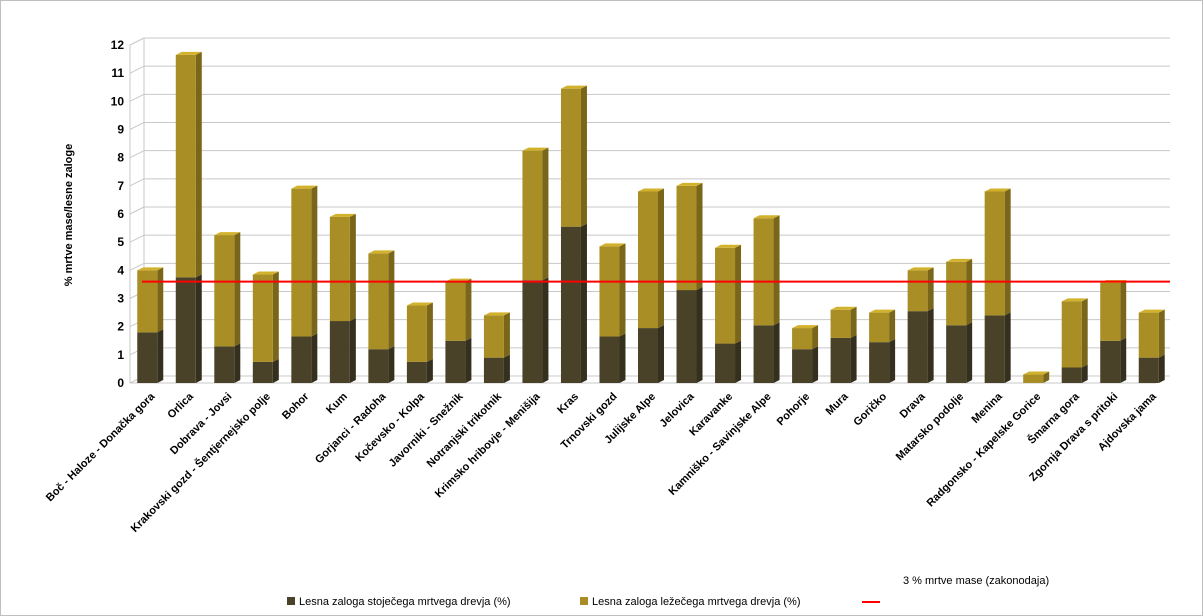  I want to click on y-tick-label: 5, so click(120, 242).